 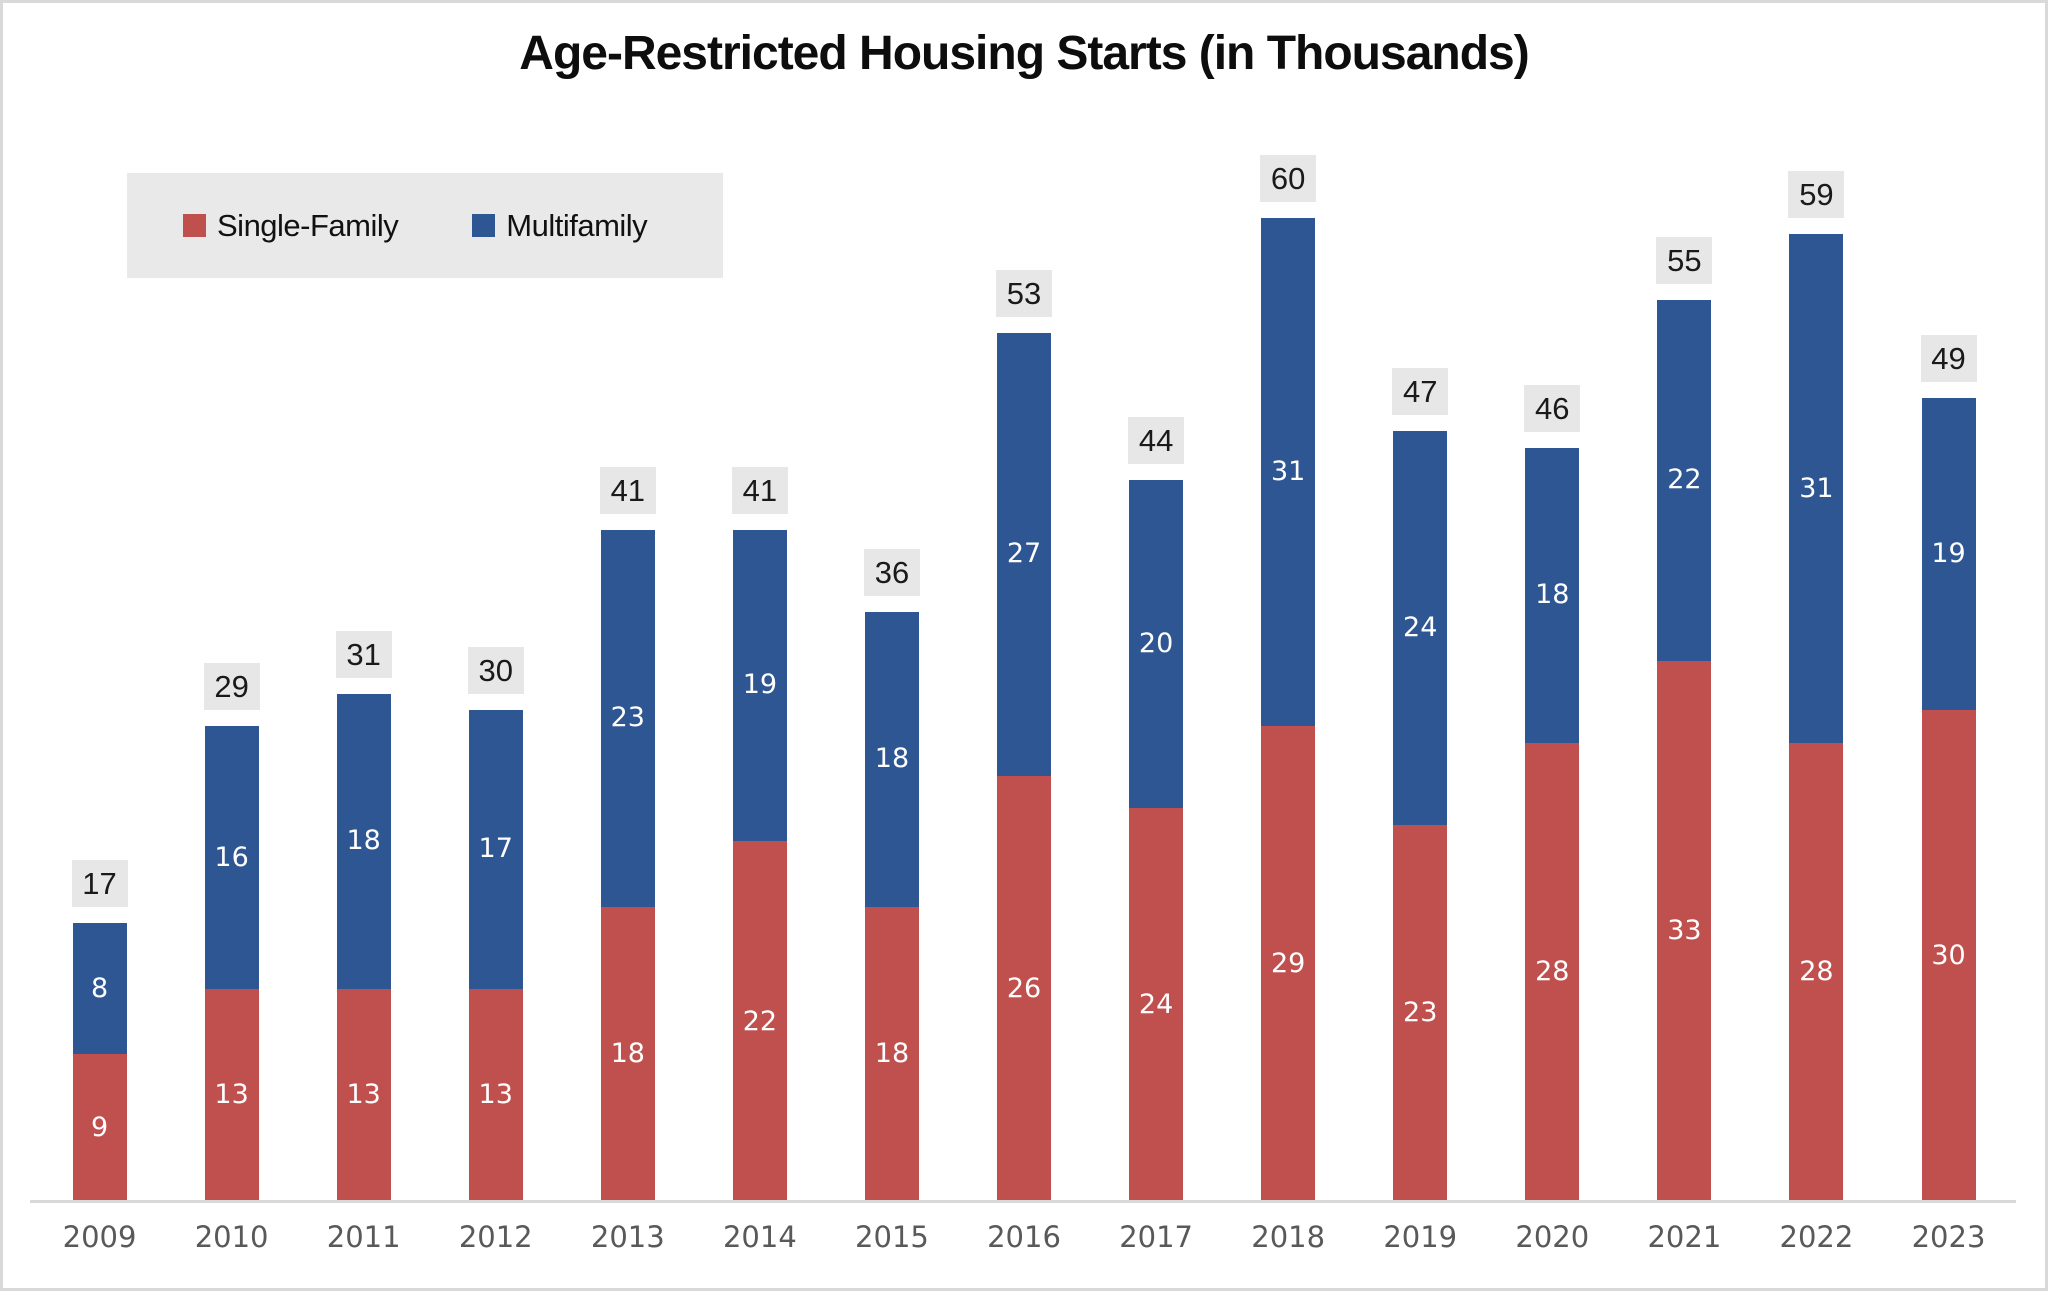 I want to click on bar-2016-total-label: 53, so click(x=1024, y=293).